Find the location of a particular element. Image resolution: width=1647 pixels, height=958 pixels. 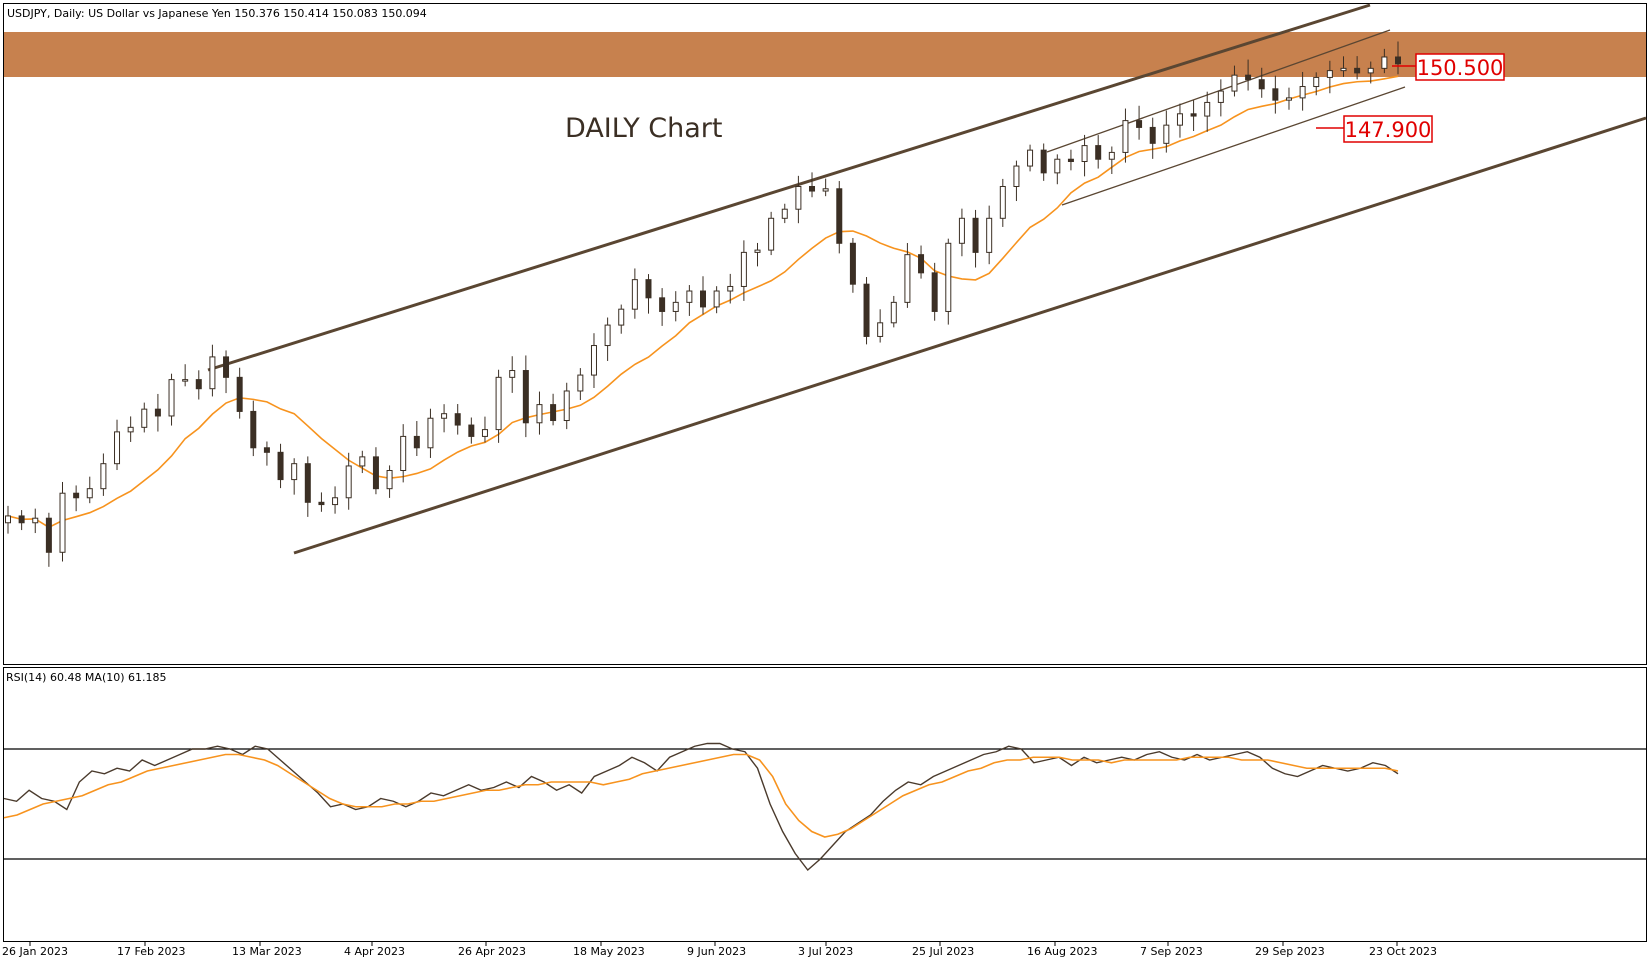

rsi-line is located at coordinates (701, 807).